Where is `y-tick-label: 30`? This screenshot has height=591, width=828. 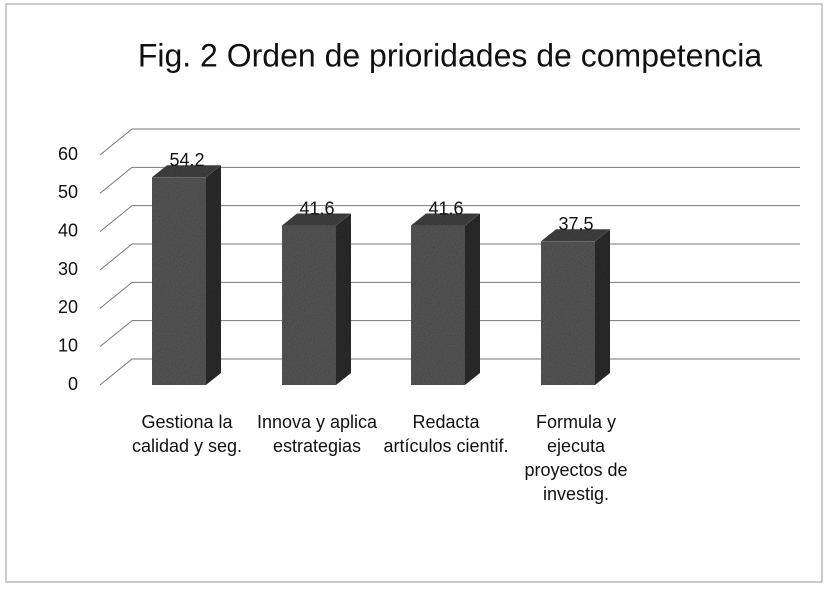
y-tick-label: 30 is located at coordinates (68, 269).